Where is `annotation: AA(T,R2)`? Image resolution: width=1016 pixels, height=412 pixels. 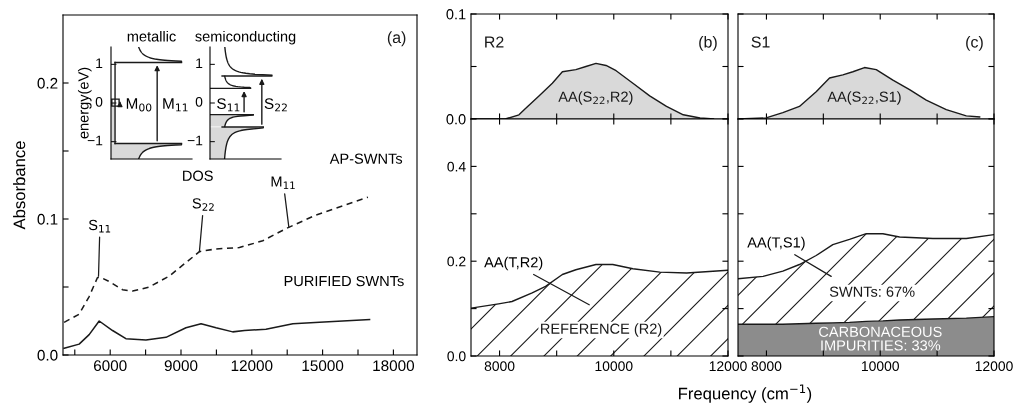
annotation: AA(T,R2) is located at coordinates (513, 263).